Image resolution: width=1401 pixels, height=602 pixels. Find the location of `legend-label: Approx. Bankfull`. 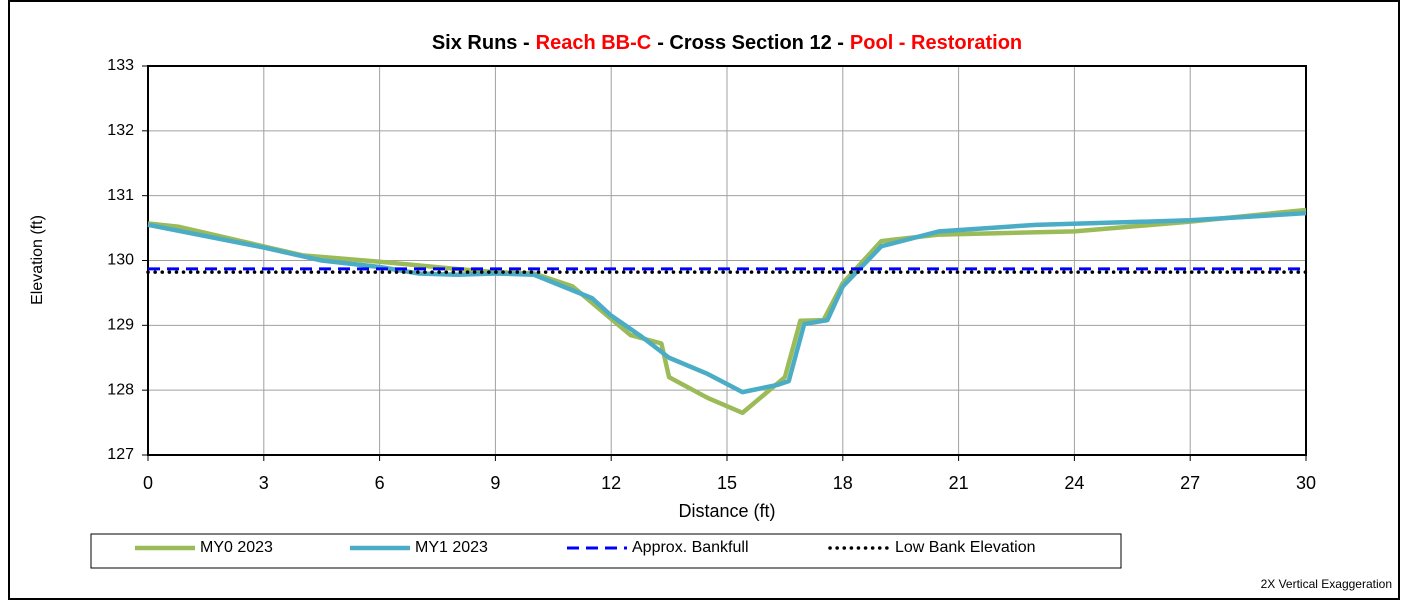

legend-label: Approx. Bankfull is located at coordinates (690, 547).